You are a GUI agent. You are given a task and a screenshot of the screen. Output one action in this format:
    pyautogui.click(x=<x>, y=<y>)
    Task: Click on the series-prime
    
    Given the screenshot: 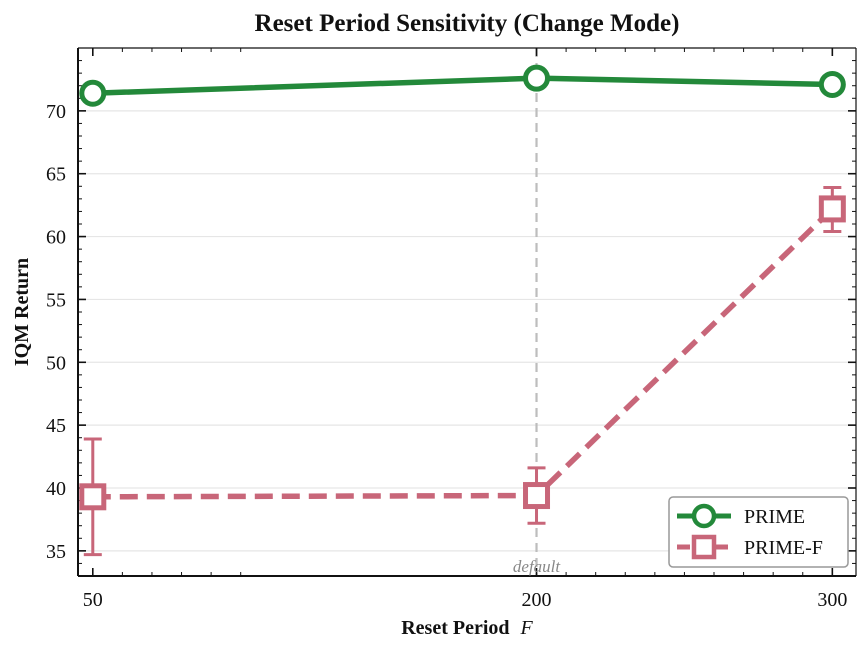 What is the action you would take?
    pyautogui.click(x=462, y=85)
    